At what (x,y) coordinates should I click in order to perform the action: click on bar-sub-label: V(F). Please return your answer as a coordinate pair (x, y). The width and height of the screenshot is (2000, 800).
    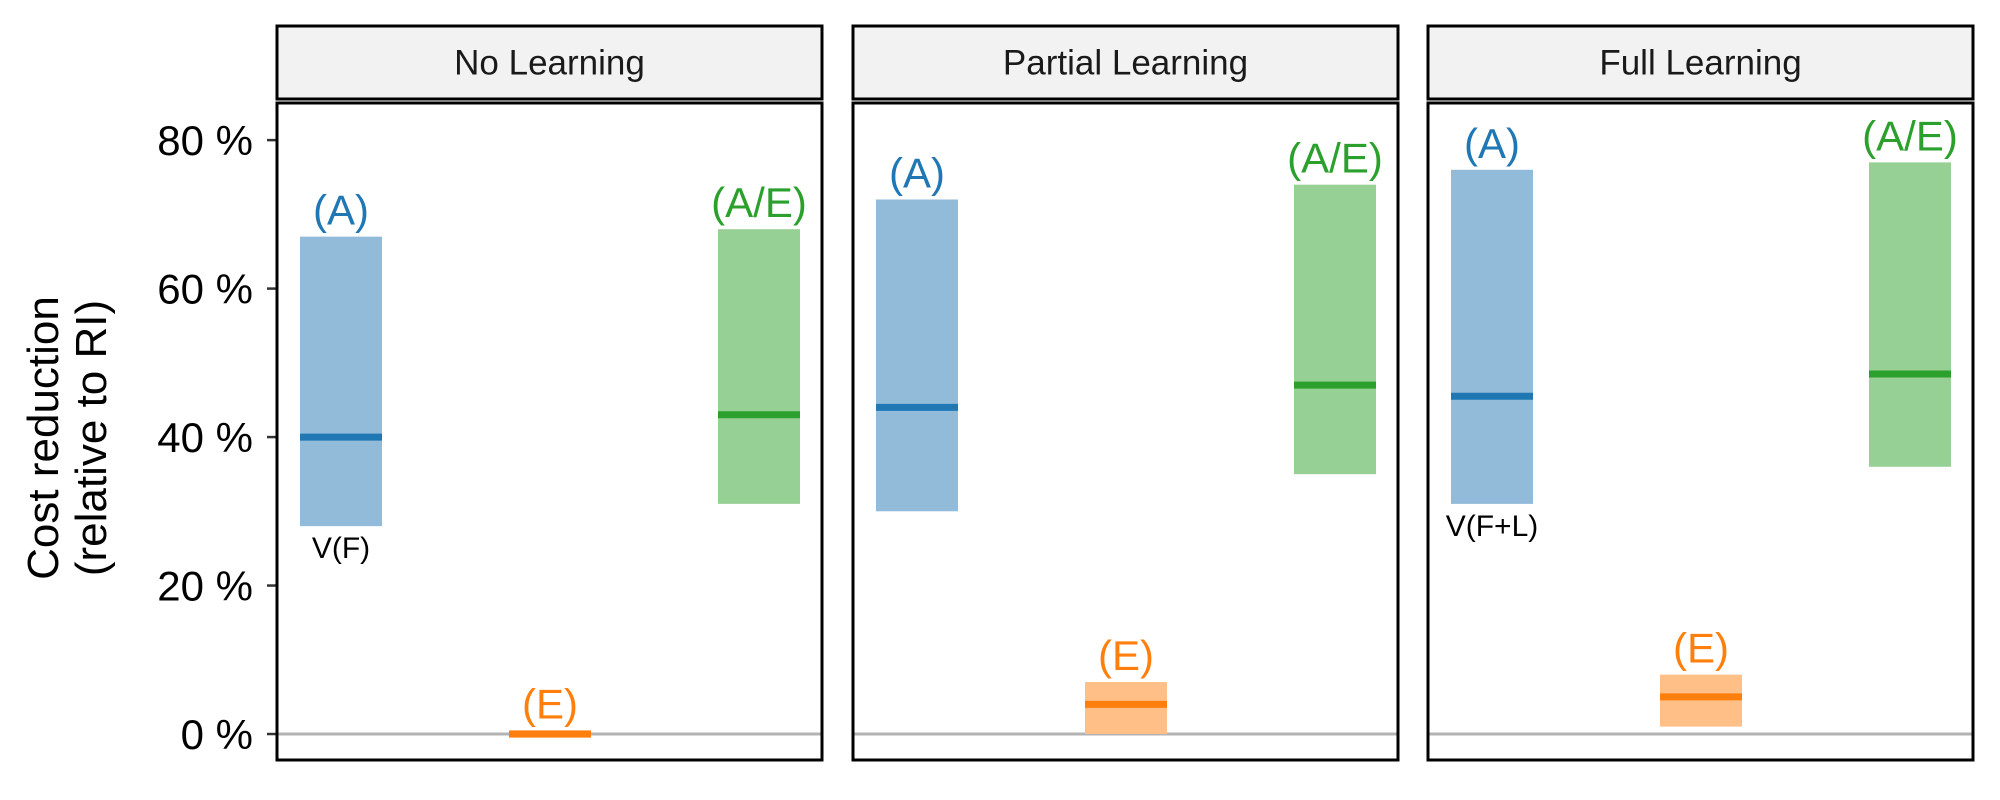
    Looking at the image, I should click on (341, 548).